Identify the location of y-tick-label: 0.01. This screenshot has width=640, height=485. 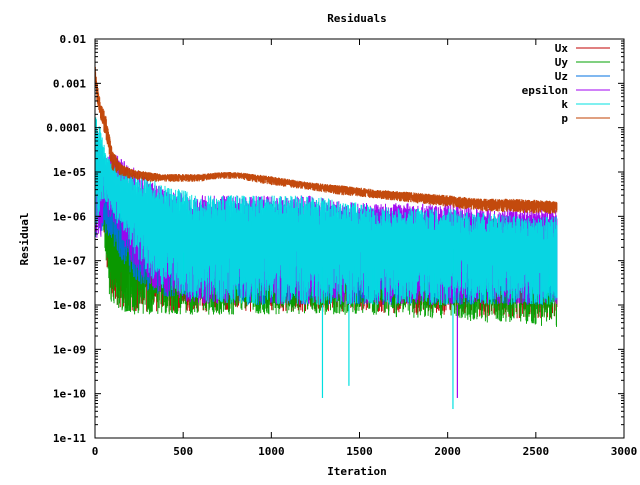
(73, 39).